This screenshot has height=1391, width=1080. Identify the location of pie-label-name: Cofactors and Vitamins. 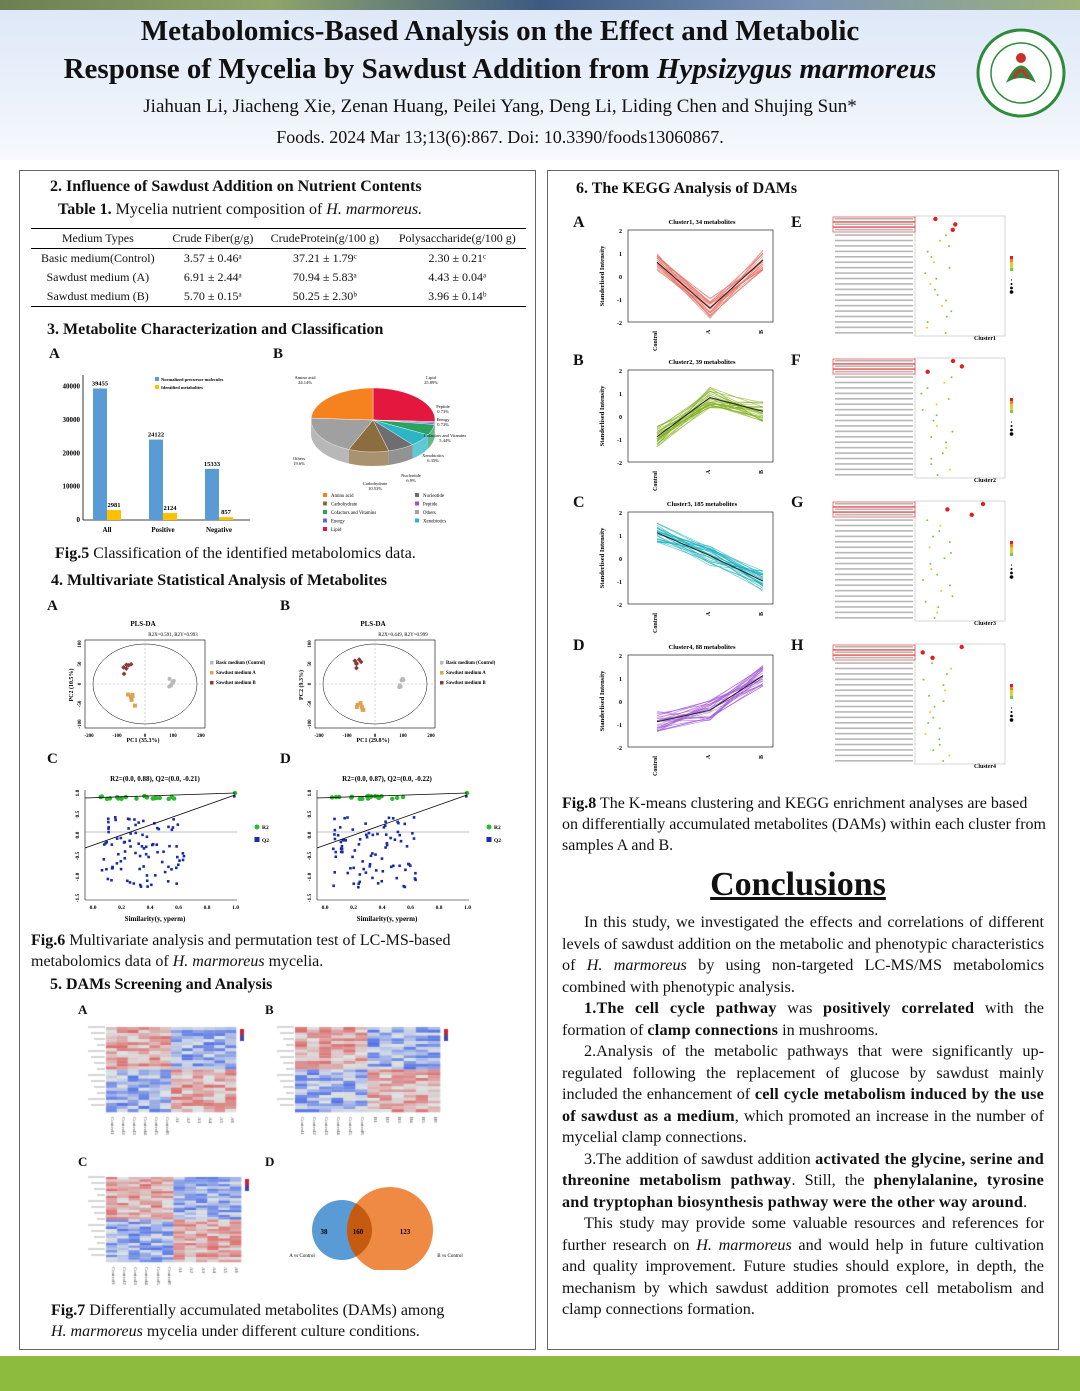
(445, 435).